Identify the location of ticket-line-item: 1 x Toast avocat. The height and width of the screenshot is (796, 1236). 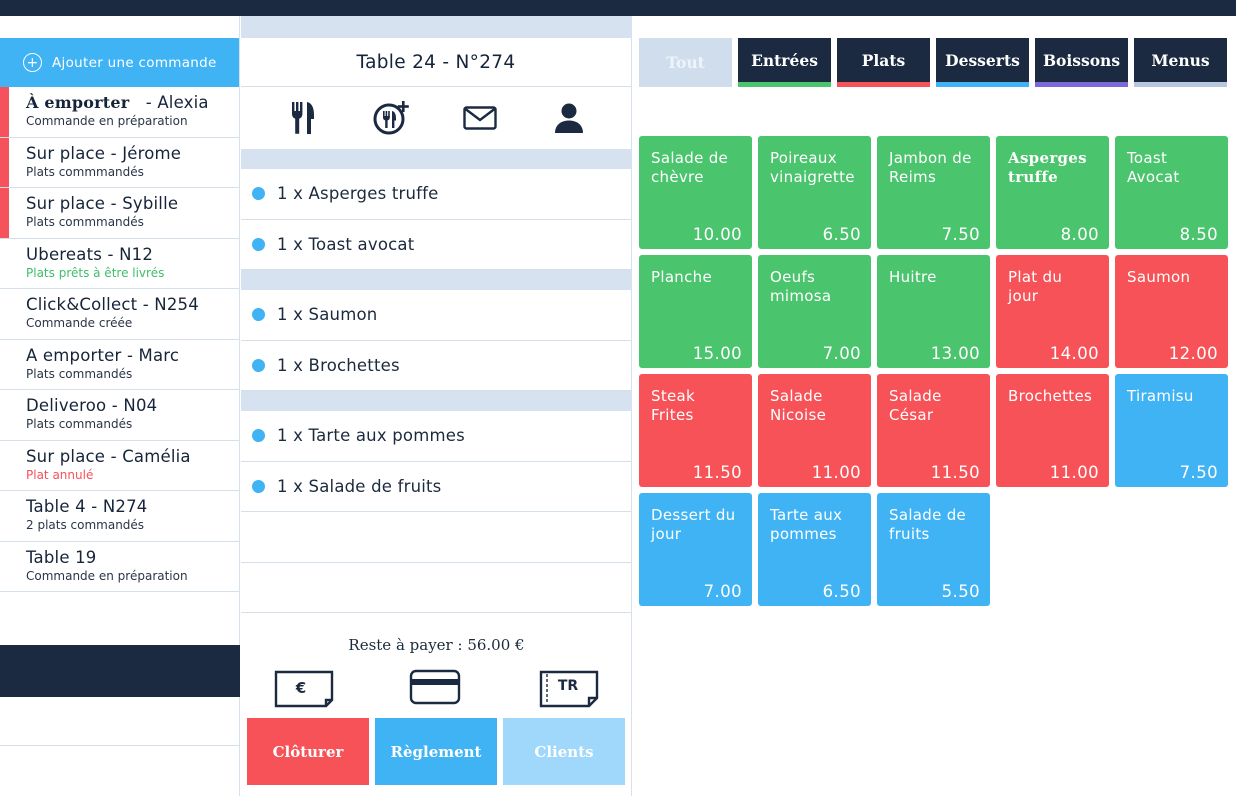
(436, 245).